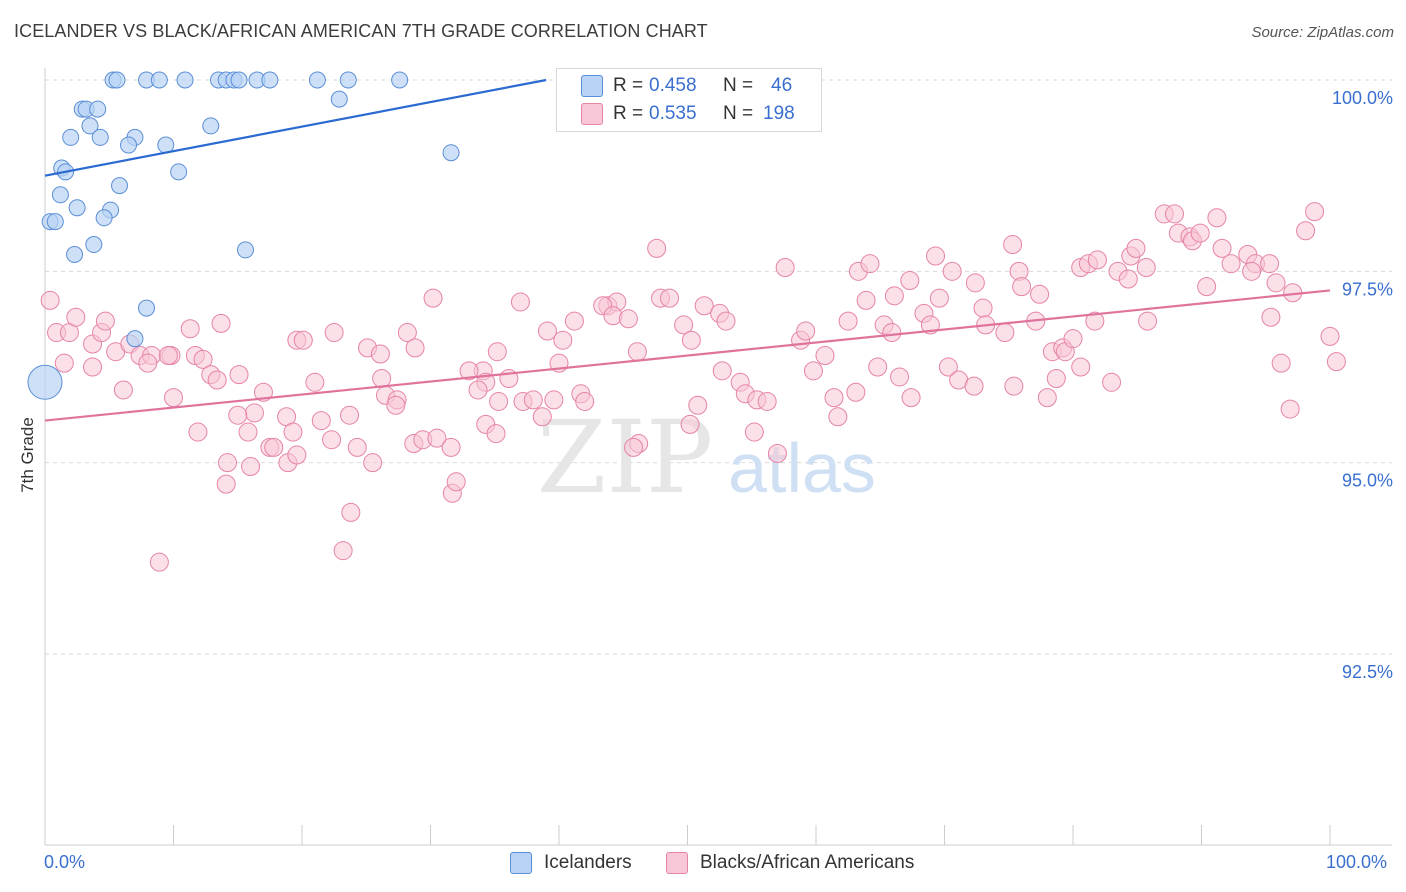 This screenshot has height=892, width=1406. What do you see at coordinates (782, 85) in the screenshot?
I see `n-value: 46` at bounding box center [782, 85].